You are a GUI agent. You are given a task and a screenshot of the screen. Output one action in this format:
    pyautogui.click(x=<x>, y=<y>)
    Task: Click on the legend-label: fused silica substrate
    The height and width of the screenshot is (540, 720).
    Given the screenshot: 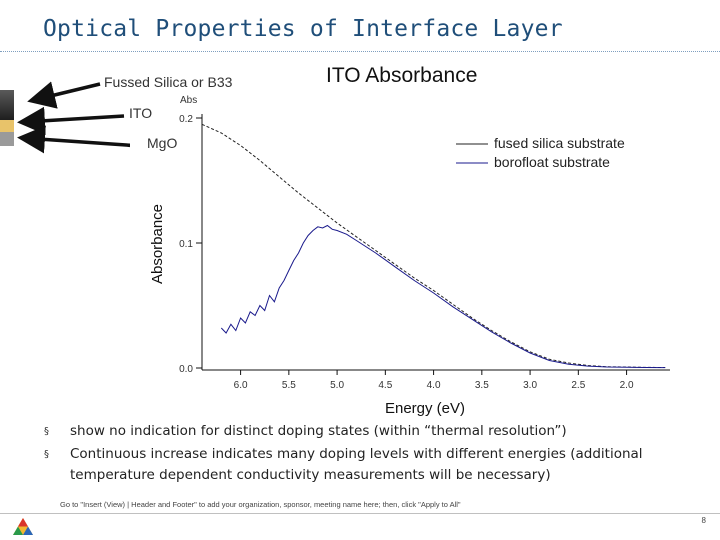 What is the action you would take?
    pyautogui.click(x=559, y=143)
    